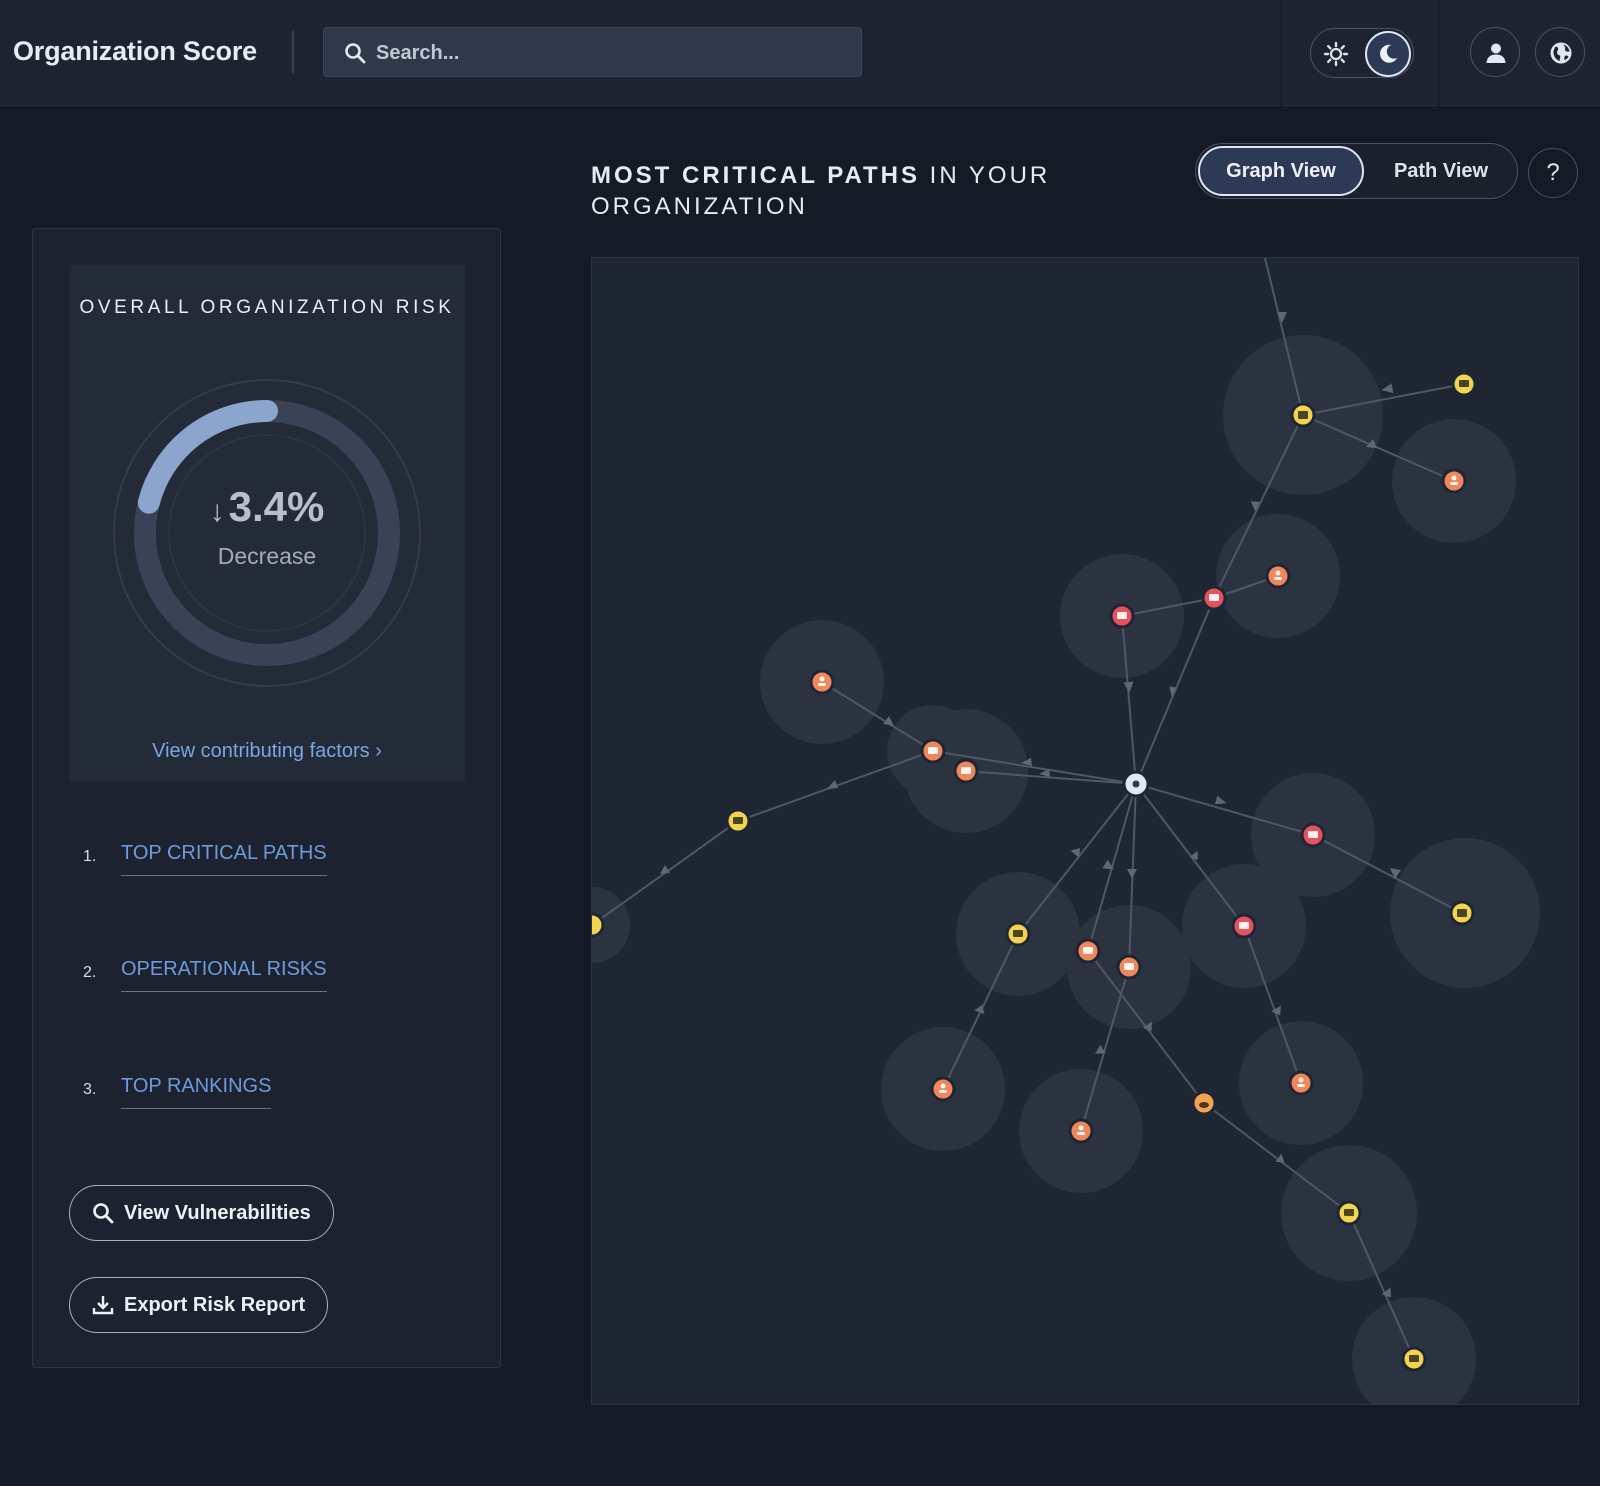  What do you see at coordinates (267, 533) in the screenshot?
I see `risk-gauge` at bounding box center [267, 533].